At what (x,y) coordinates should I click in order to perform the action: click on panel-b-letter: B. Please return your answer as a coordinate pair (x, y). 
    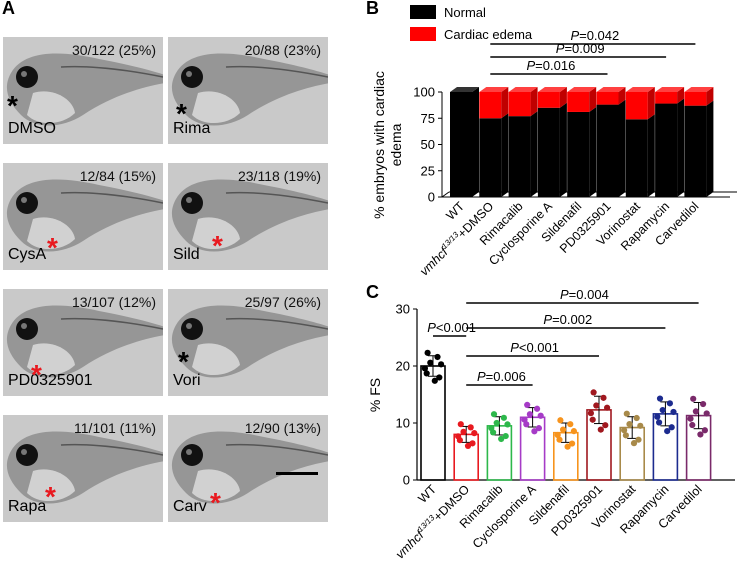
    Looking at the image, I should click on (372, 9).